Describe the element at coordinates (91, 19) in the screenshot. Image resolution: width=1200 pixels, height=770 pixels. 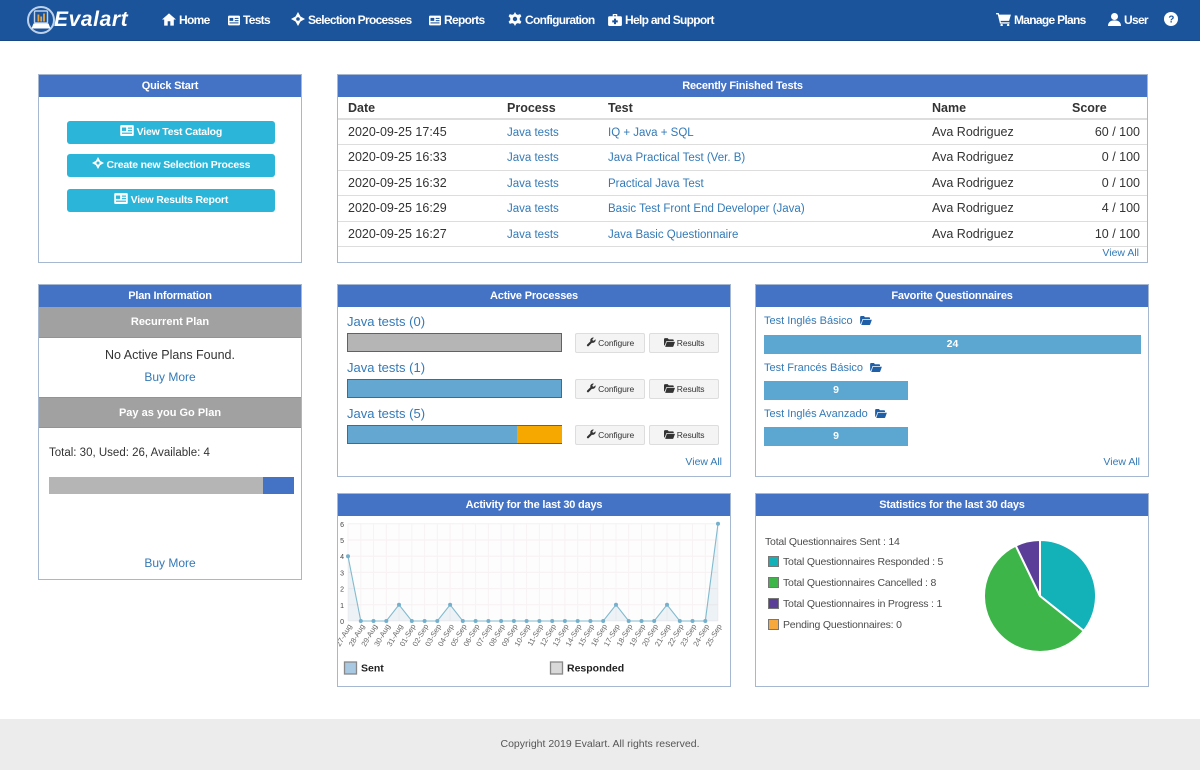
I see `svg-text: Evalart` at that location.